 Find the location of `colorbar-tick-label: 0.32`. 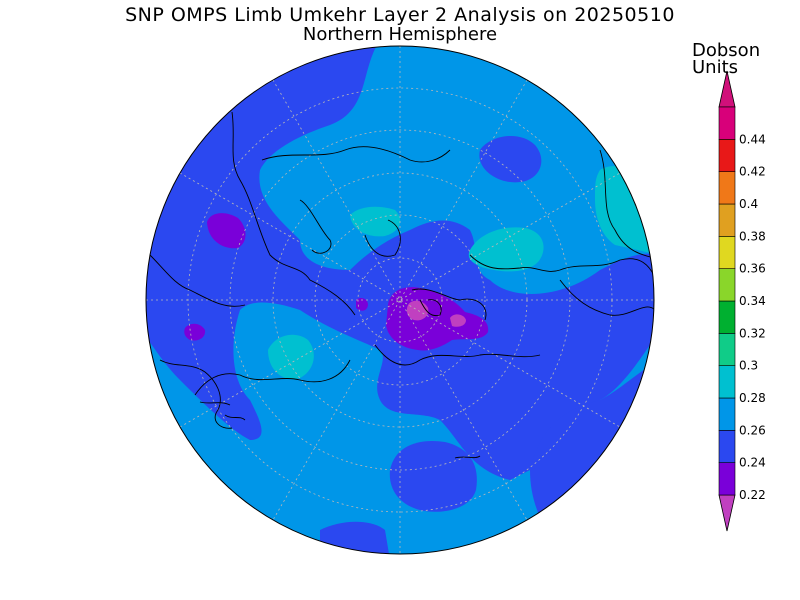

colorbar-tick-label: 0.32 is located at coordinates (752, 333).